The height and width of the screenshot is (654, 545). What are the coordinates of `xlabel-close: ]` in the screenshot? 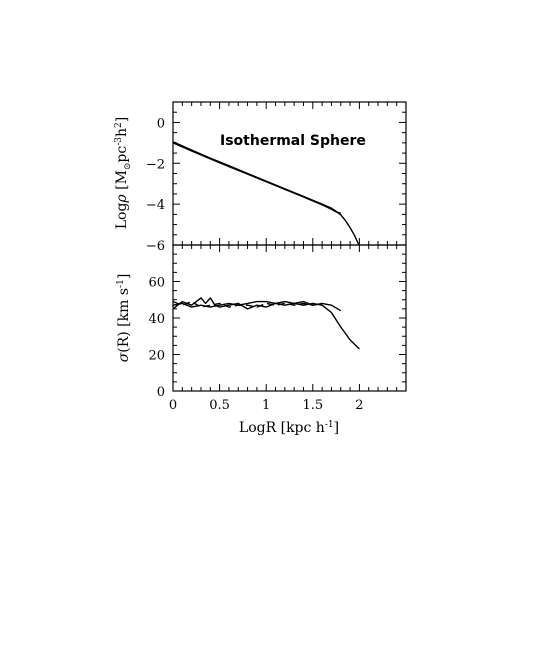 It's located at (336, 428).